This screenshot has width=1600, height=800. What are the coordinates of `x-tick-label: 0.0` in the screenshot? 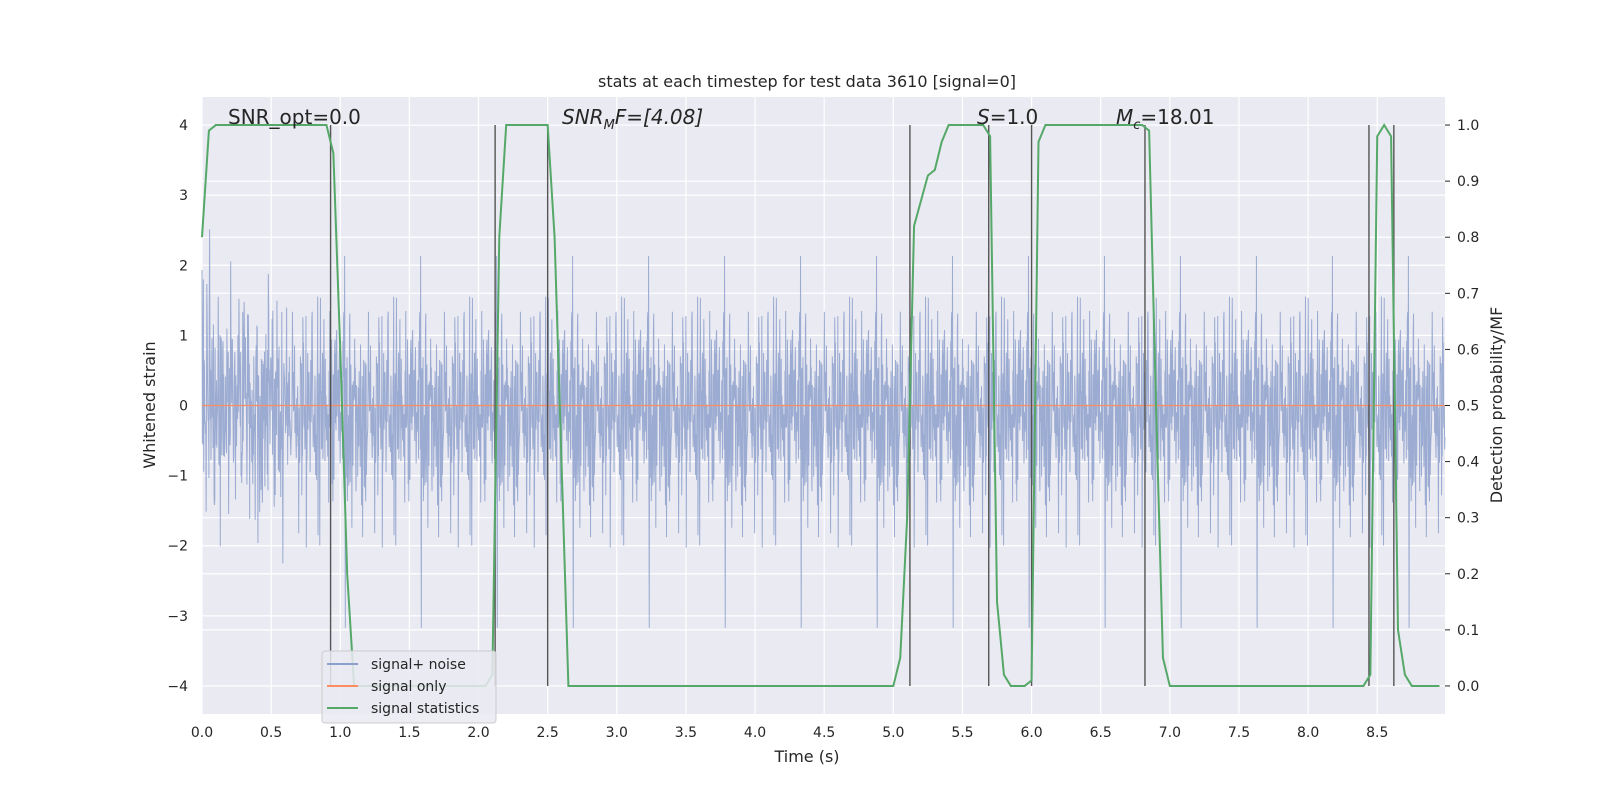 It's located at (202, 733).